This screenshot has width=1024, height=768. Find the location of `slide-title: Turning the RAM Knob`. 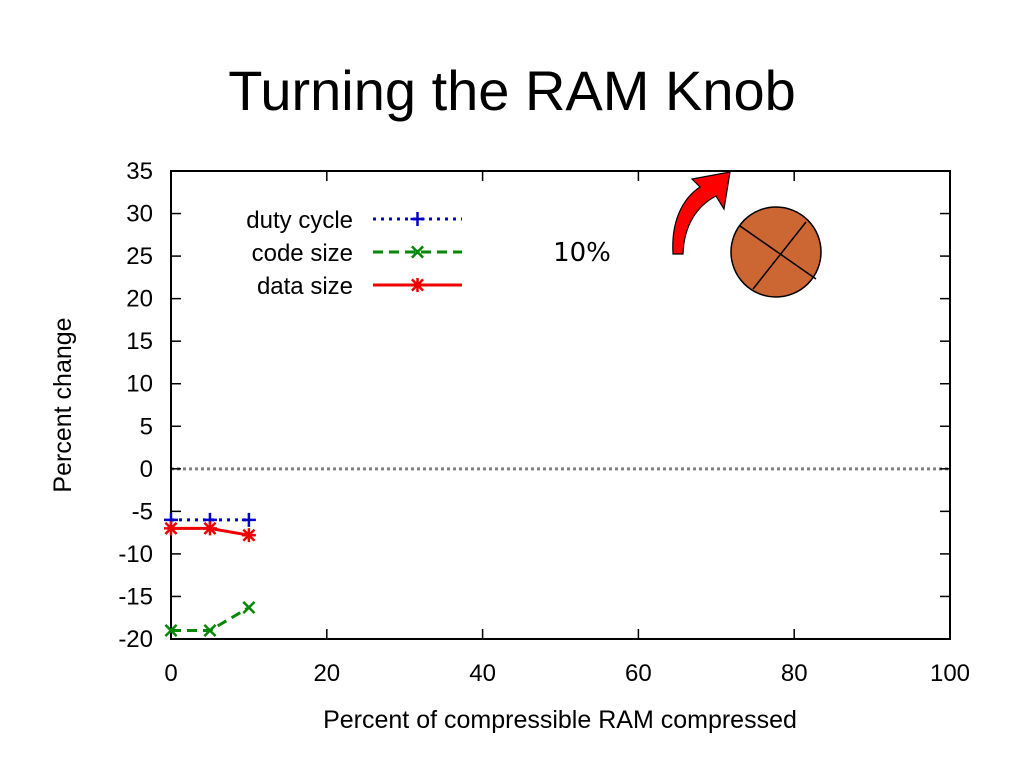

slide-title: Turning the RAM Knob is located at coordinates (512, 90).